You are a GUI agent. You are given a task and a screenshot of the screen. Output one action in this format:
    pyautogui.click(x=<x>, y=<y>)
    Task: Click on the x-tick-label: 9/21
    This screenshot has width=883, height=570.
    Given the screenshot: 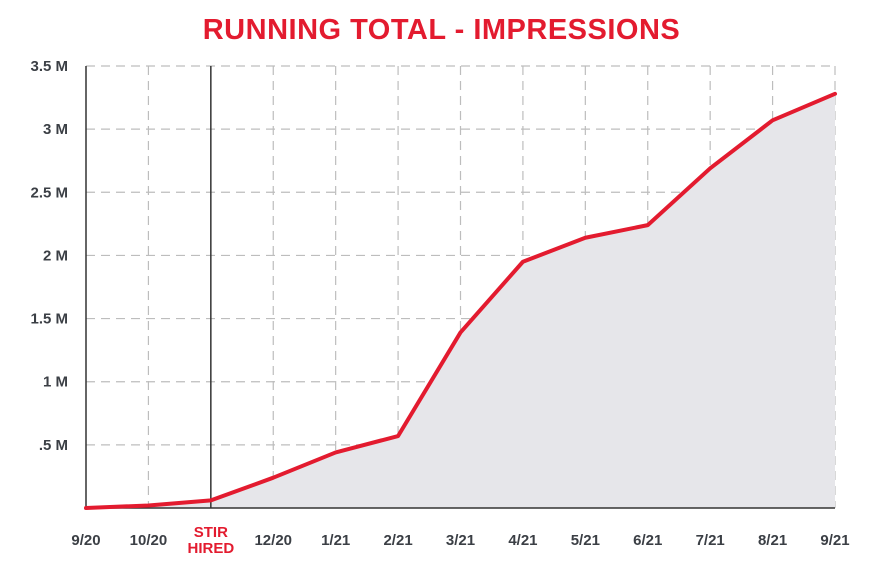 What is the action you would take?
    pyautogui.click(x=834, y=540)
    